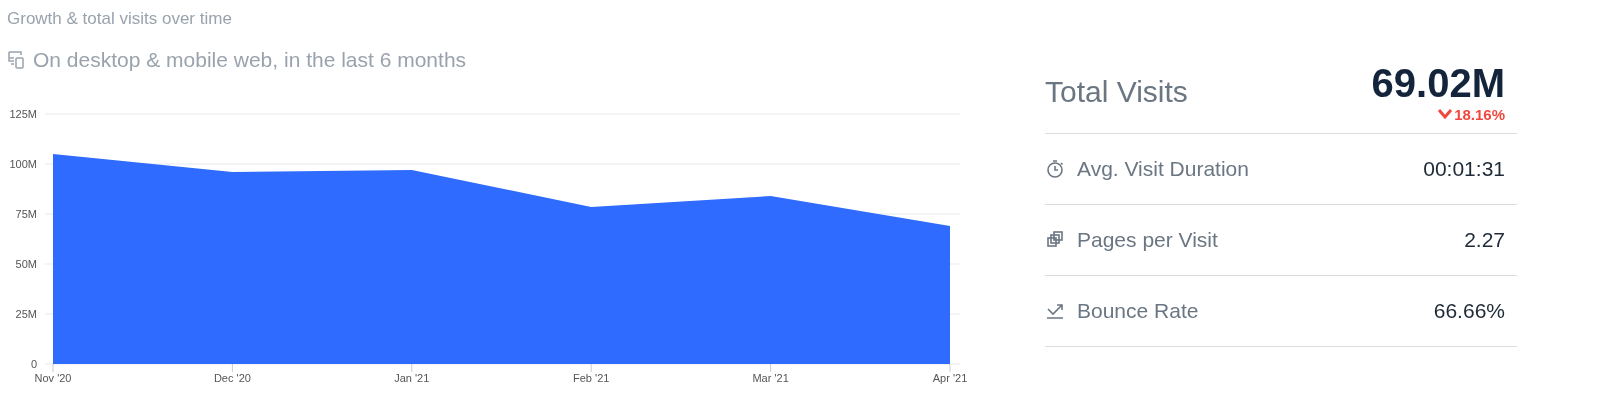  I want to click on y-tick-label: 75M, so click(26, 213).